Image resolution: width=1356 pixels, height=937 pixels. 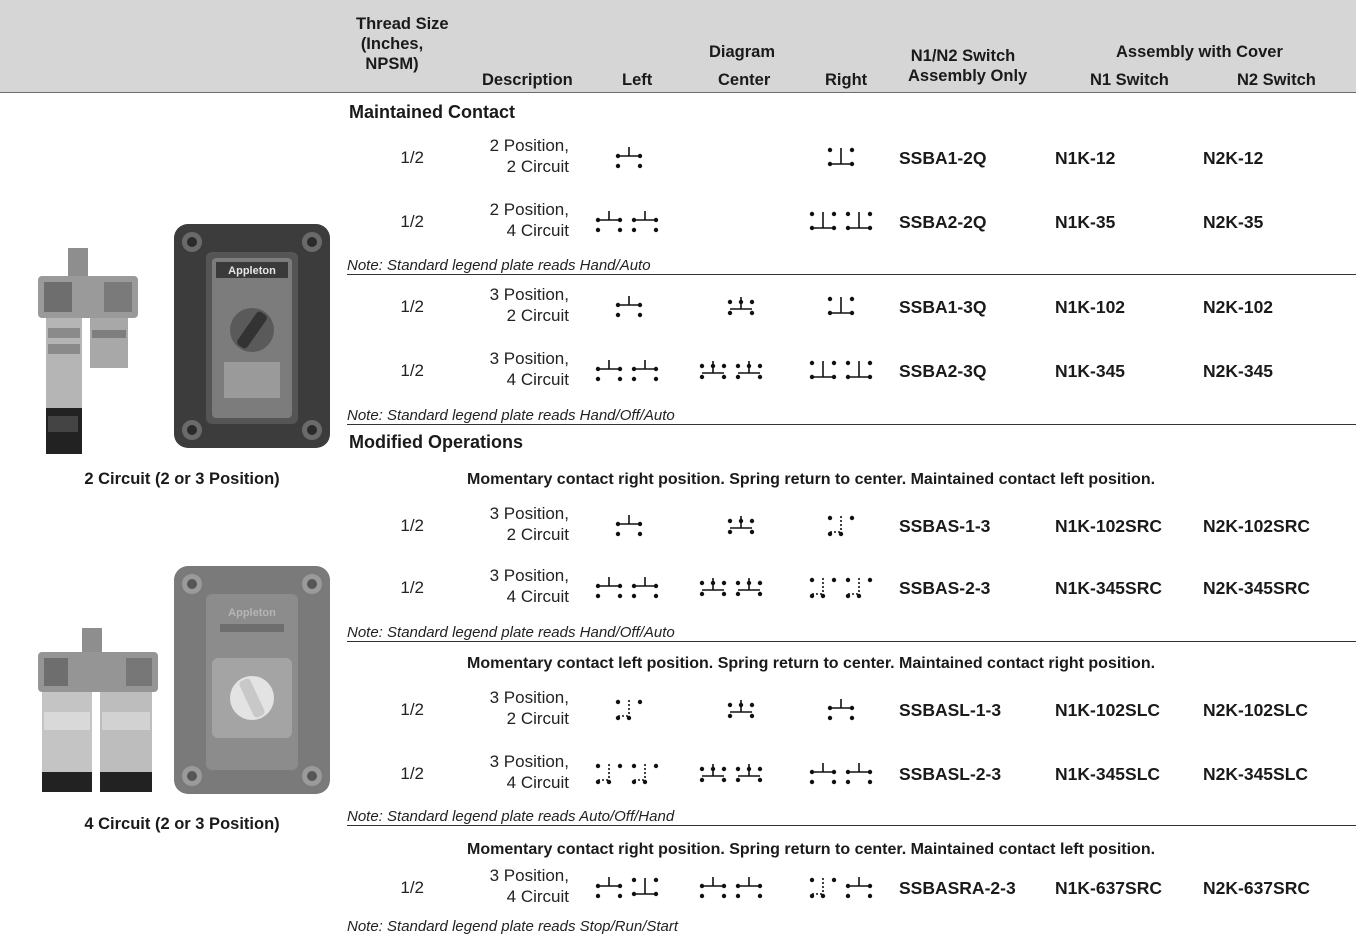 What do you see at coordinates (1108, 774) in the screenshot?
I see `n1-catalog-cell: N1K-345SLC` at bounding box center [1108, 774].